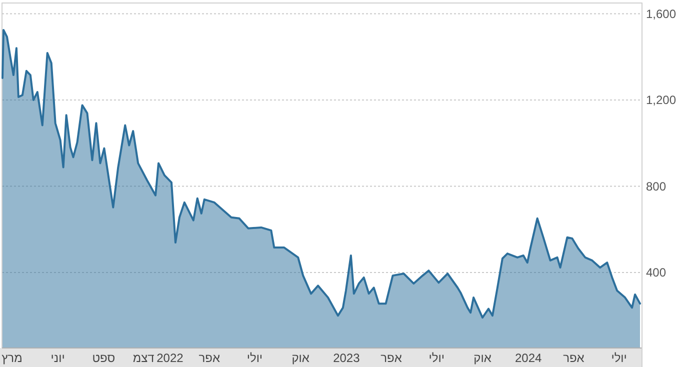 The width and height of the screenshot is (695, 367). I want to click on x-tick-label: ספט, so click(104, 358).